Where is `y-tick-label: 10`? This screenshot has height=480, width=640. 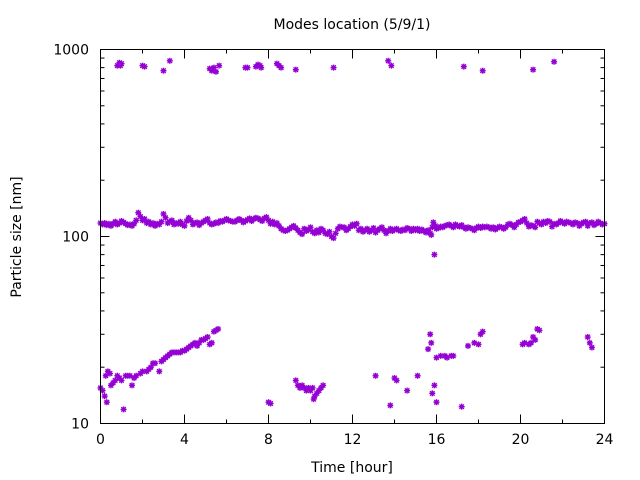 y-tick-label: 10 is located at coordinates (80, 425).